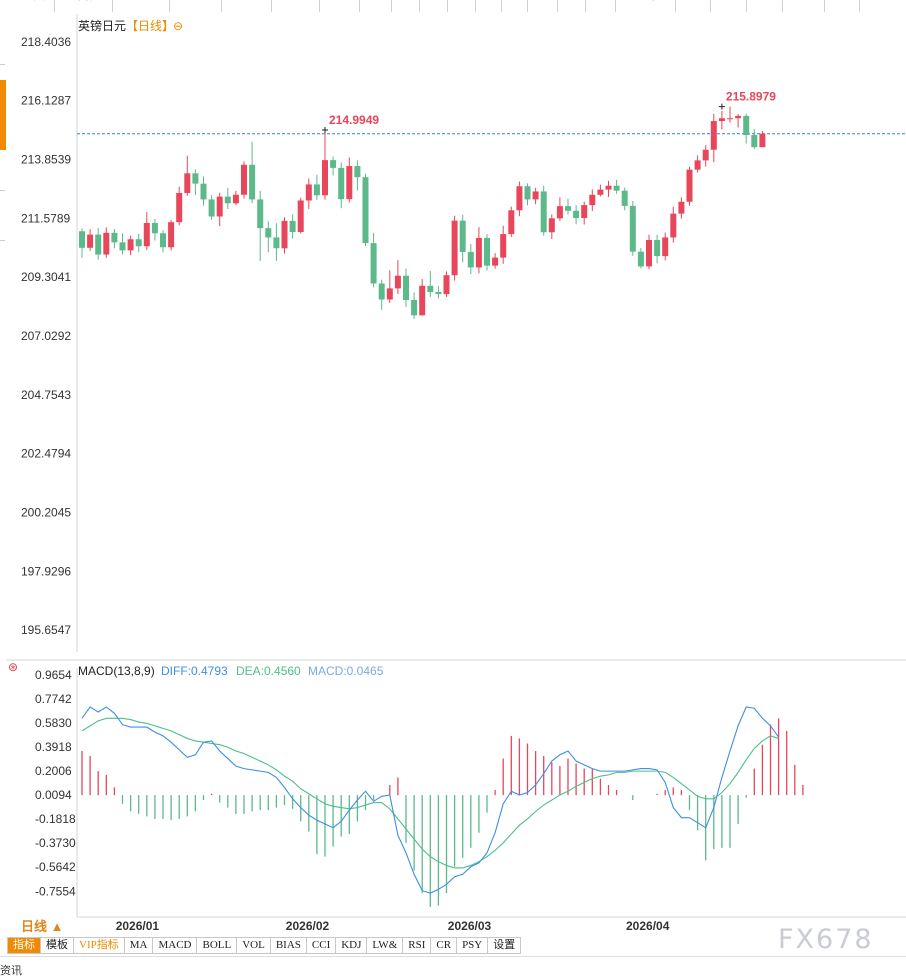  What do you see at coordinates (53, 675) in the screenshot?
I see `macd-y-tick-label: 0.9654` at bounding box center [53, 675].